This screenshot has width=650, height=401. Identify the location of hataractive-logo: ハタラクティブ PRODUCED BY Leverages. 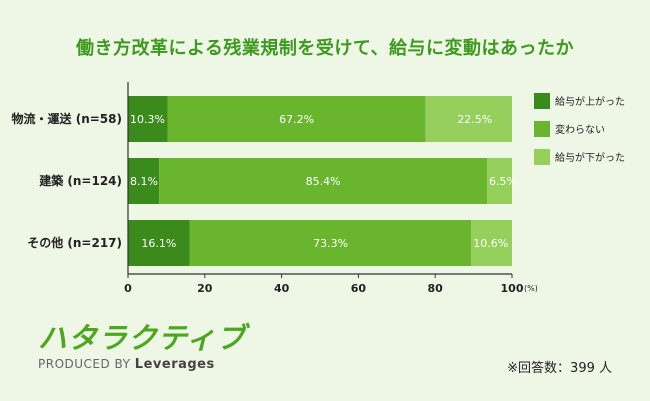
(142, 347).